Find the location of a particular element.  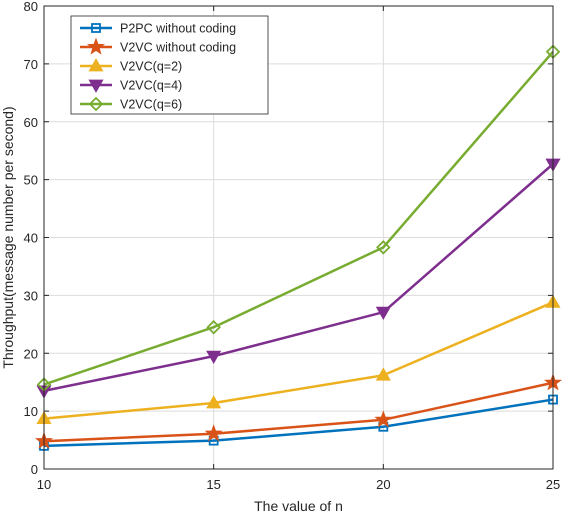

y-tick-label: 20 is located at coordinates (31, 353).